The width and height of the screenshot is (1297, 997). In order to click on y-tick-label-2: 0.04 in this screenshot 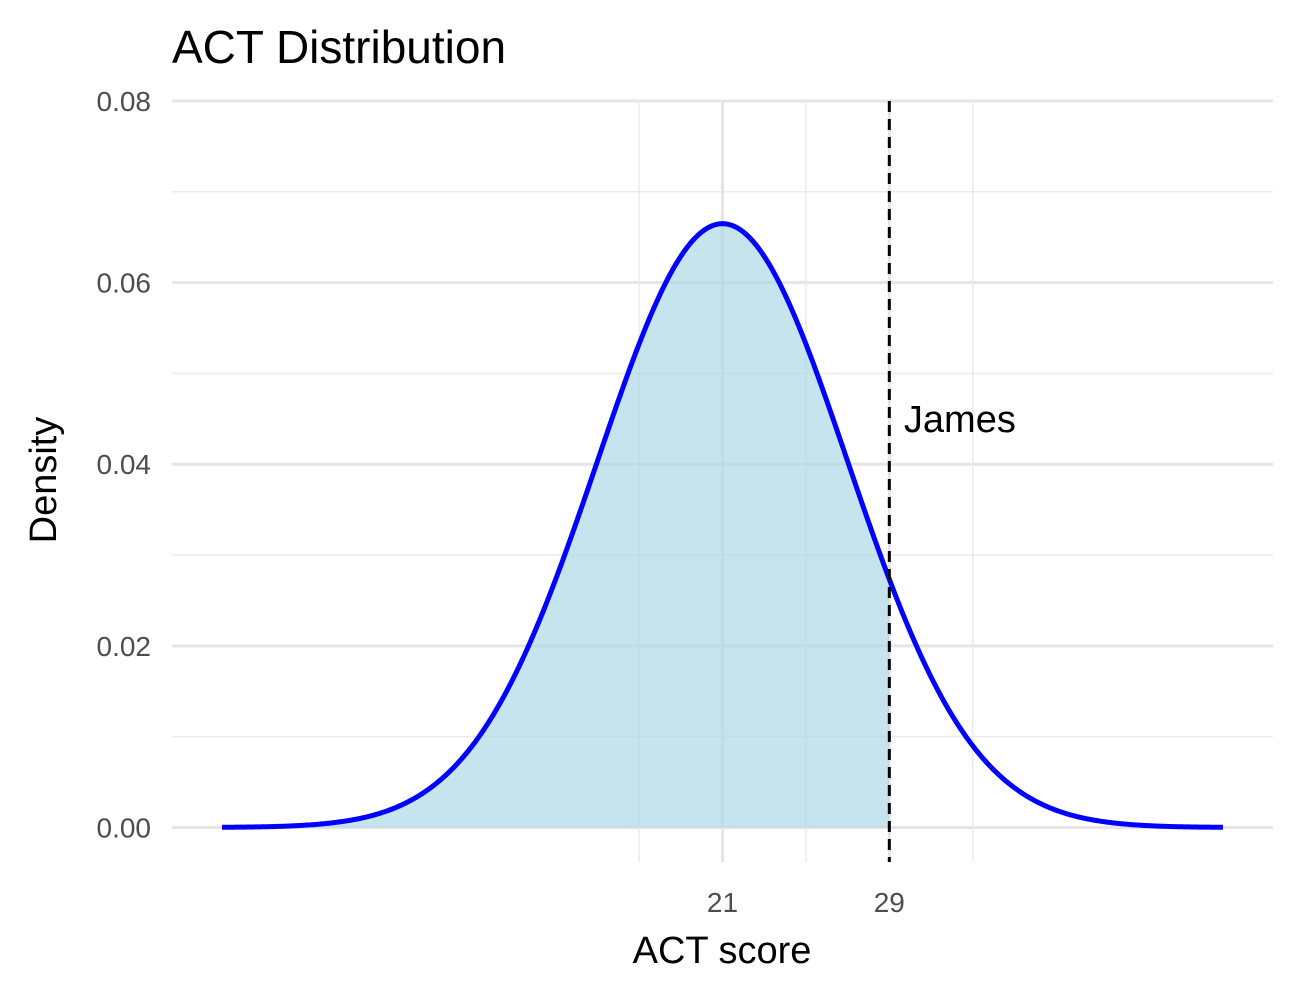, I will do `click(124, 464)`.